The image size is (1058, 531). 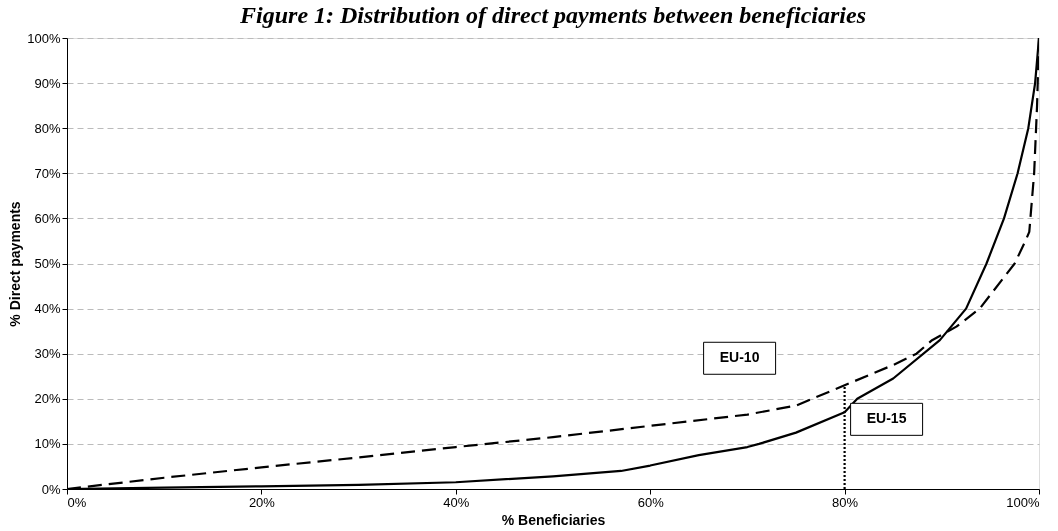 What do you see at coordinates (886, 418) in the screenshot?
I see `series-label: EU-15` at bounding box center [886, 418].